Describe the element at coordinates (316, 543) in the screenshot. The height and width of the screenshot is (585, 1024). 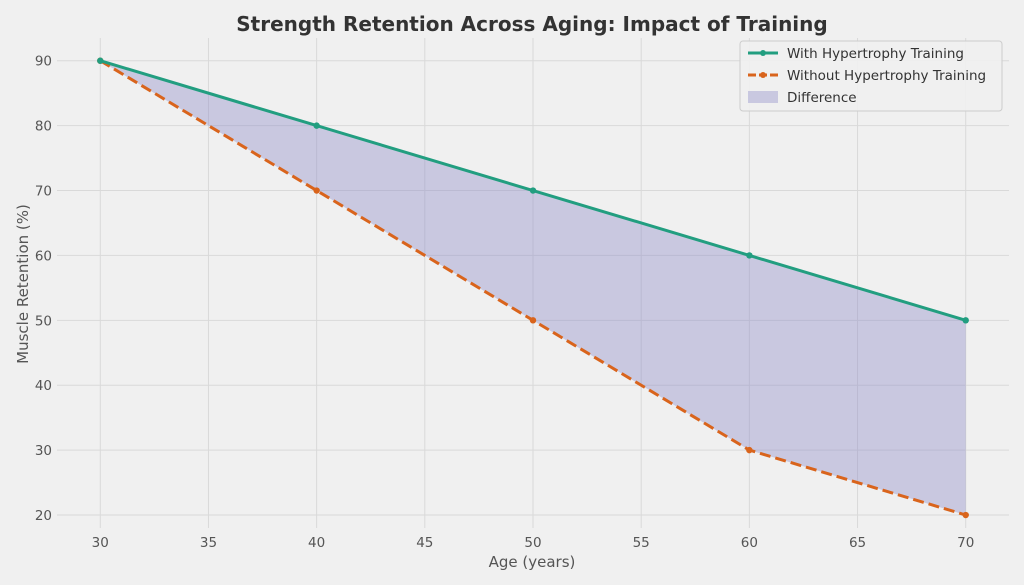
I see `x-tick-label: 40` at that location.